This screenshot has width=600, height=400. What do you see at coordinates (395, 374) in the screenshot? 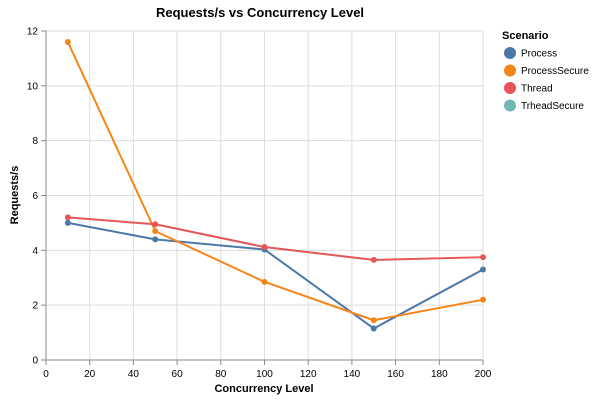
I see `x-tick-label: 160` at bounding box center [395, 374].